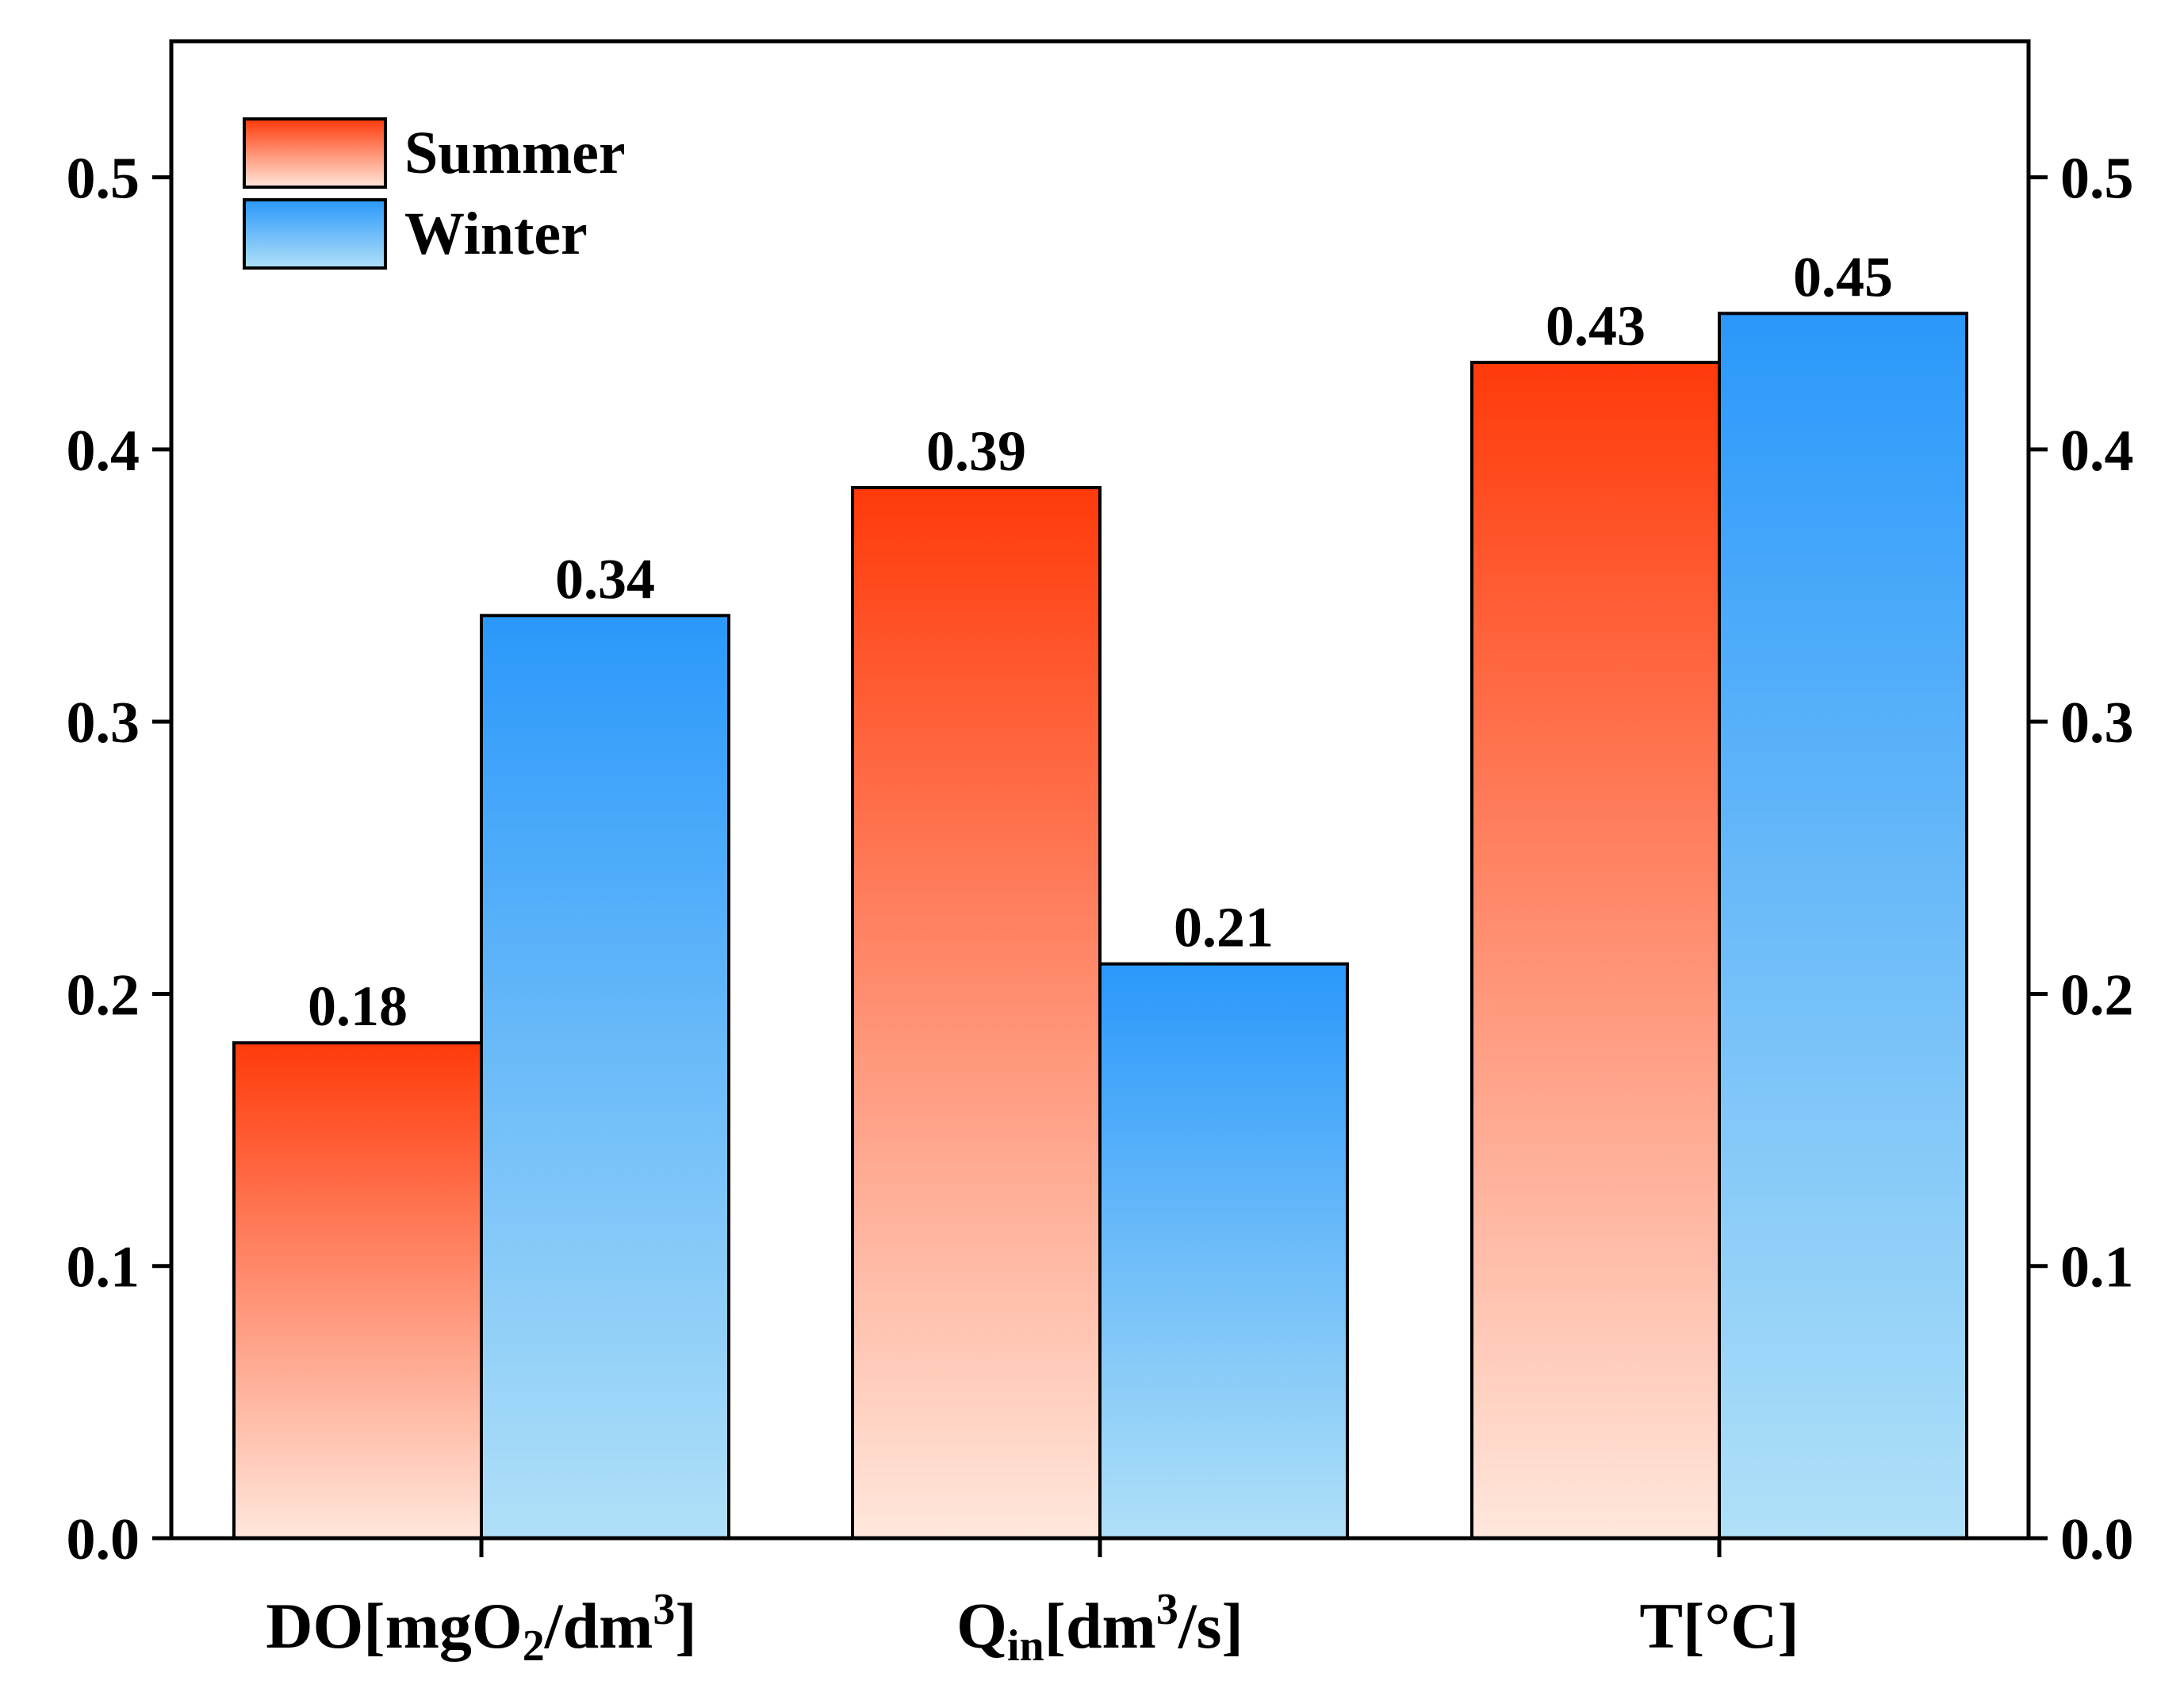 The height and width of the screenshot is (1692, 2184). I want to click on x-tick-label-qin: Qin[dm3/s], so click(1099, 1628).